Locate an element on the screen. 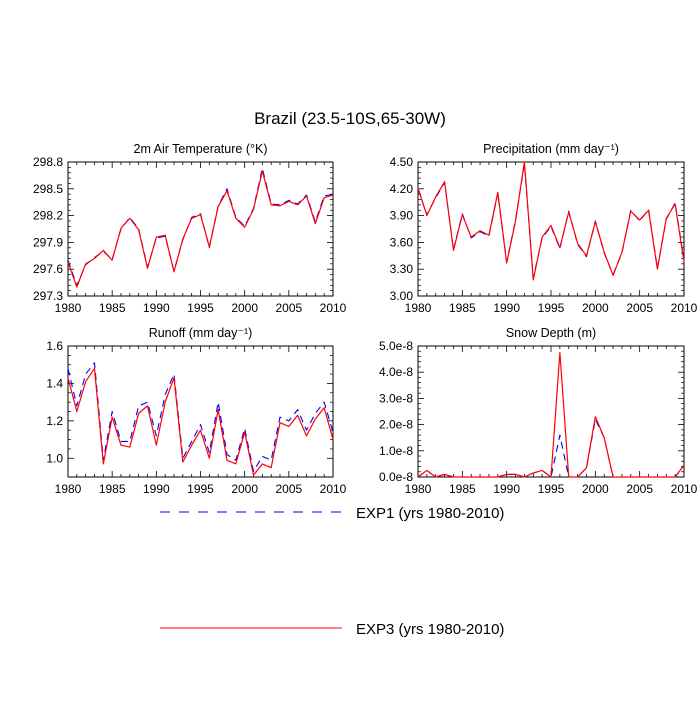 The width and height of the screenshot is (700, 705). y-tick-label: 3.00 is located at coordinates (402, 296).